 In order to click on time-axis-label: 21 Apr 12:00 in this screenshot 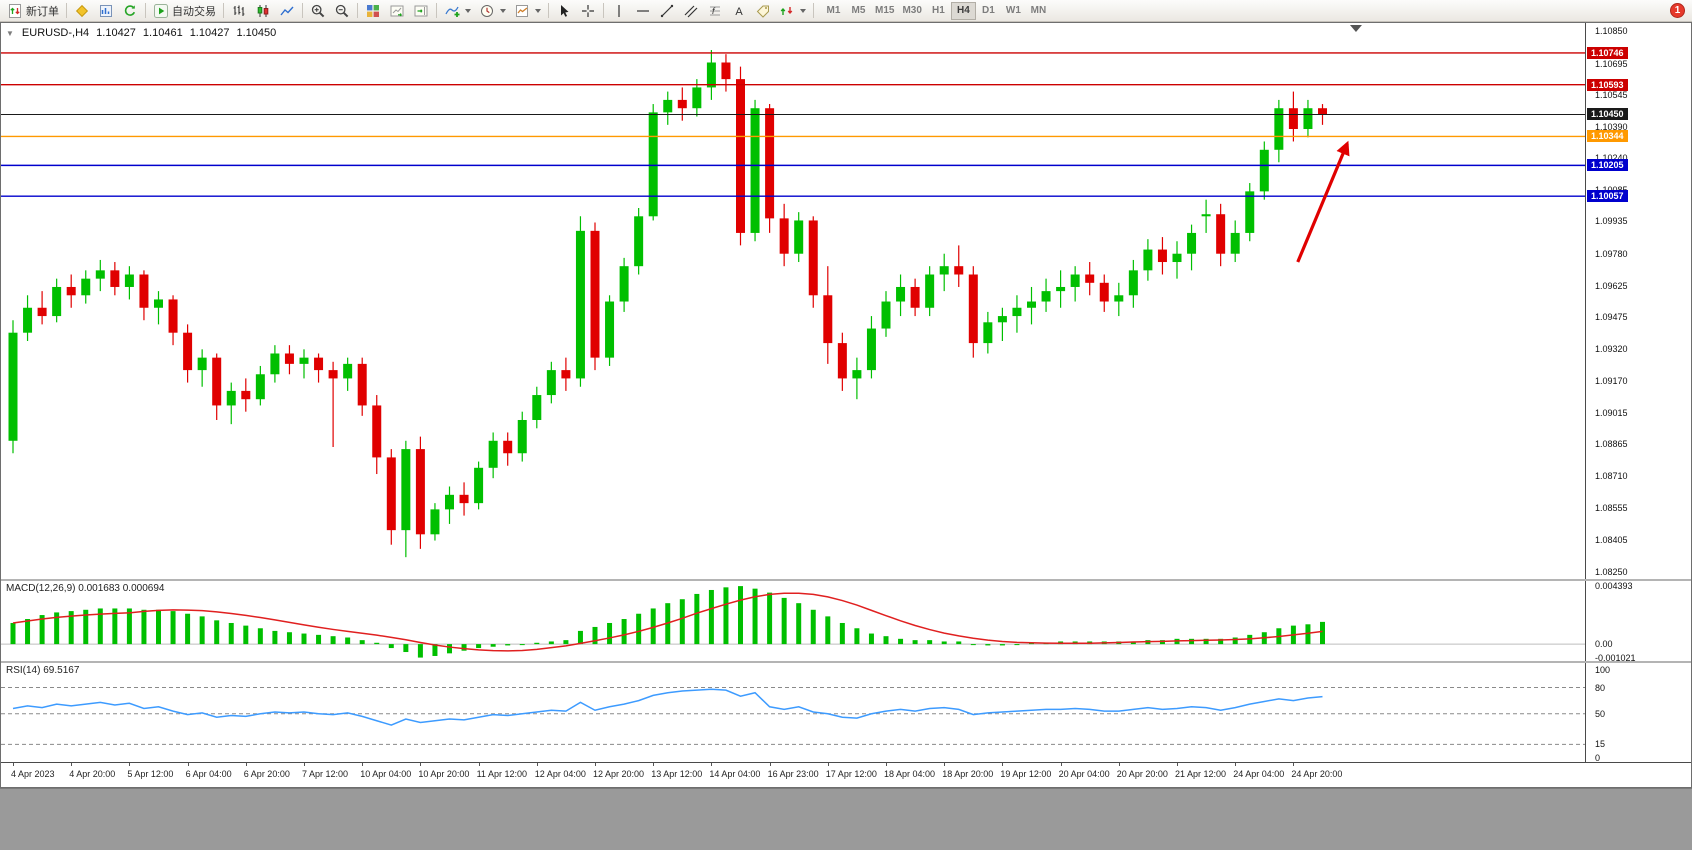, I will do `click(1201, 774)`.